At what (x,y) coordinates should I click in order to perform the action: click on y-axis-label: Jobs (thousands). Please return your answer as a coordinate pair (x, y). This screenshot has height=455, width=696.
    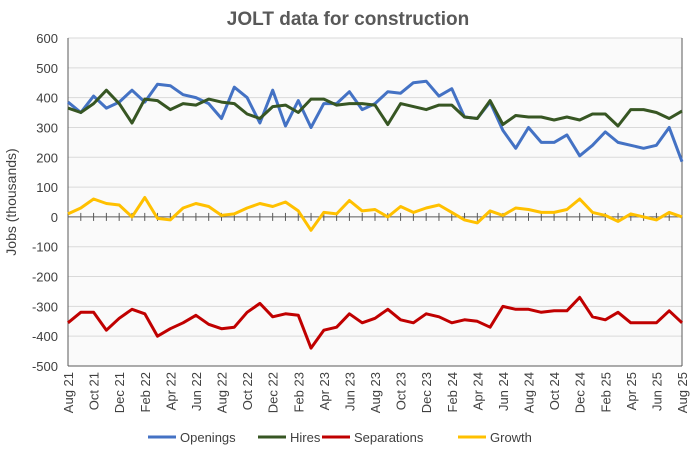
    Looking at the image, I should click on (11, 201).